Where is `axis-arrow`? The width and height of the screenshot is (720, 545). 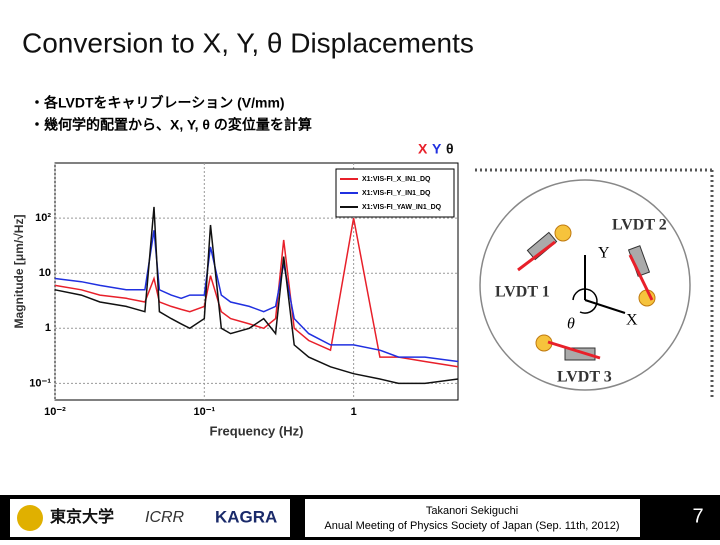 axis-arrow is located at coordinates (605, 306).